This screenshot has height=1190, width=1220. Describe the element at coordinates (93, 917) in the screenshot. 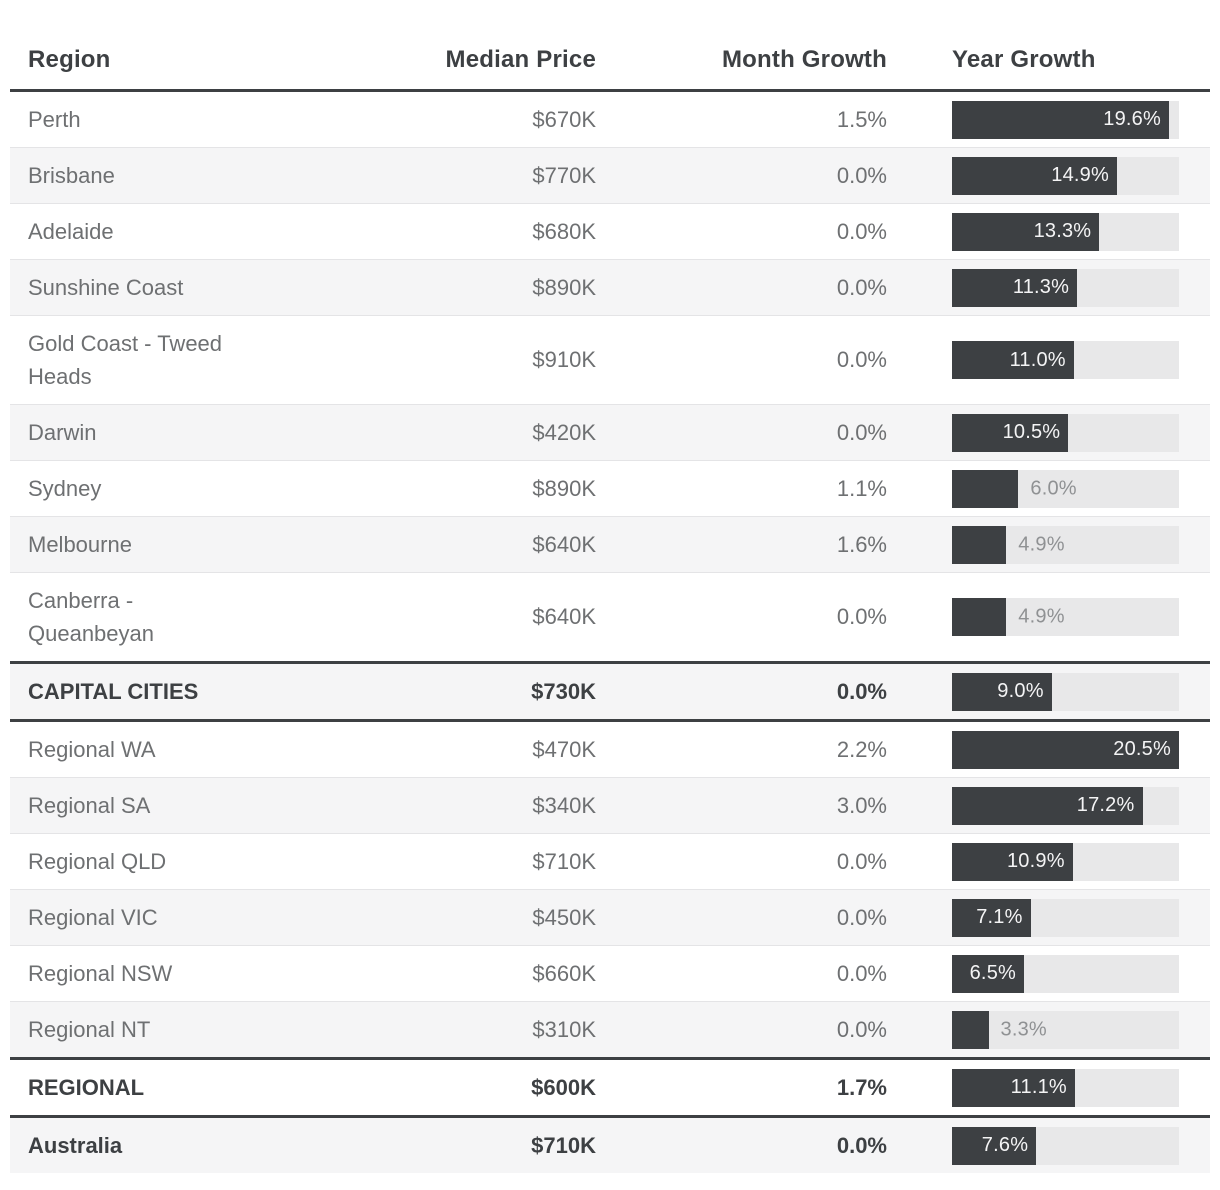

I see `region-name: Regional VIC` at that location.